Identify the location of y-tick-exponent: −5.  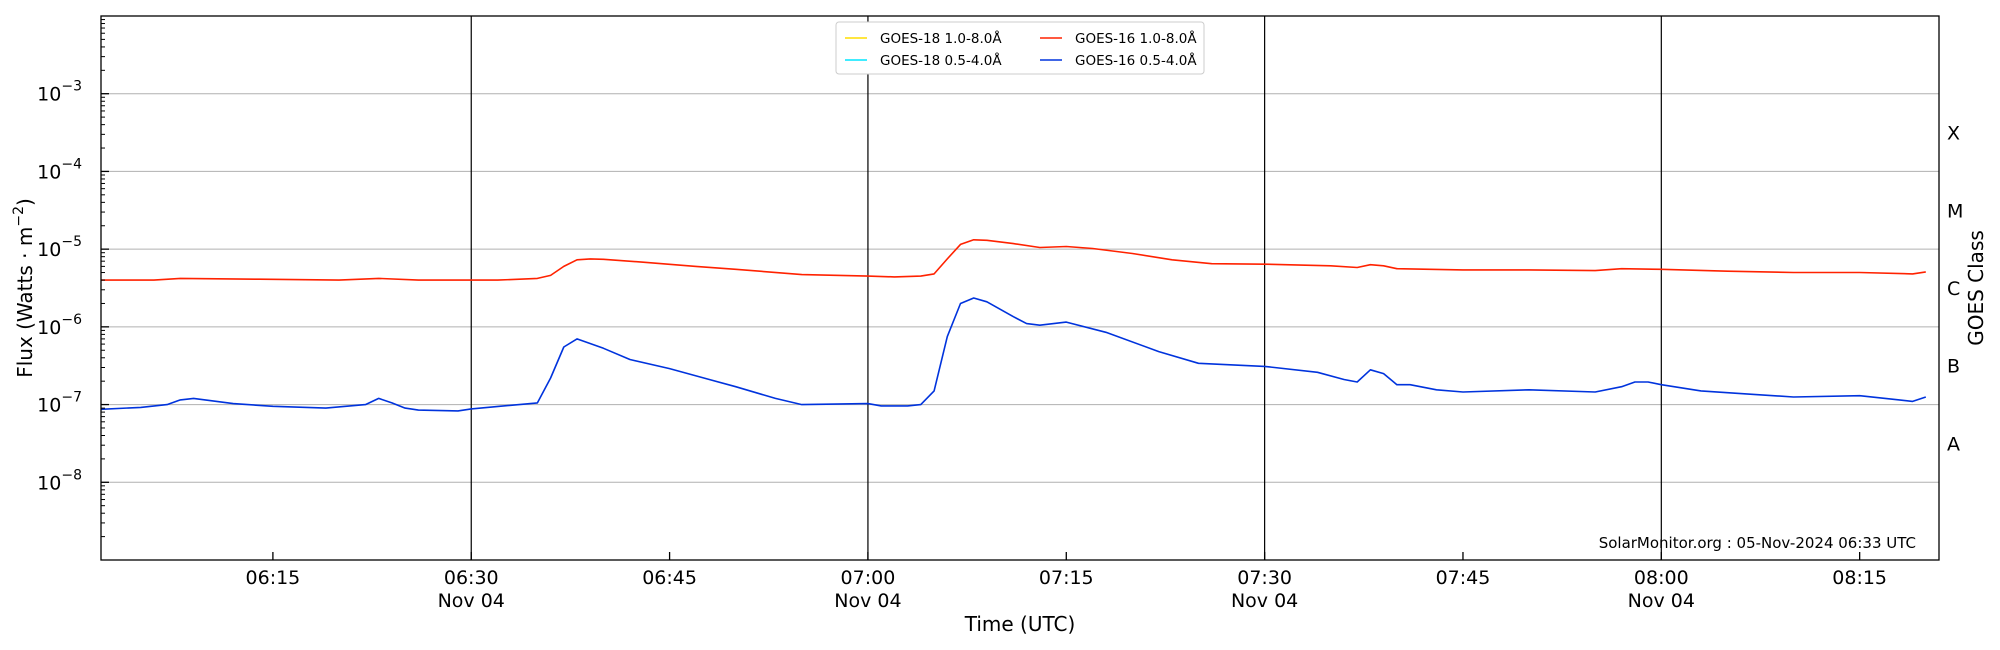
(71, 242).